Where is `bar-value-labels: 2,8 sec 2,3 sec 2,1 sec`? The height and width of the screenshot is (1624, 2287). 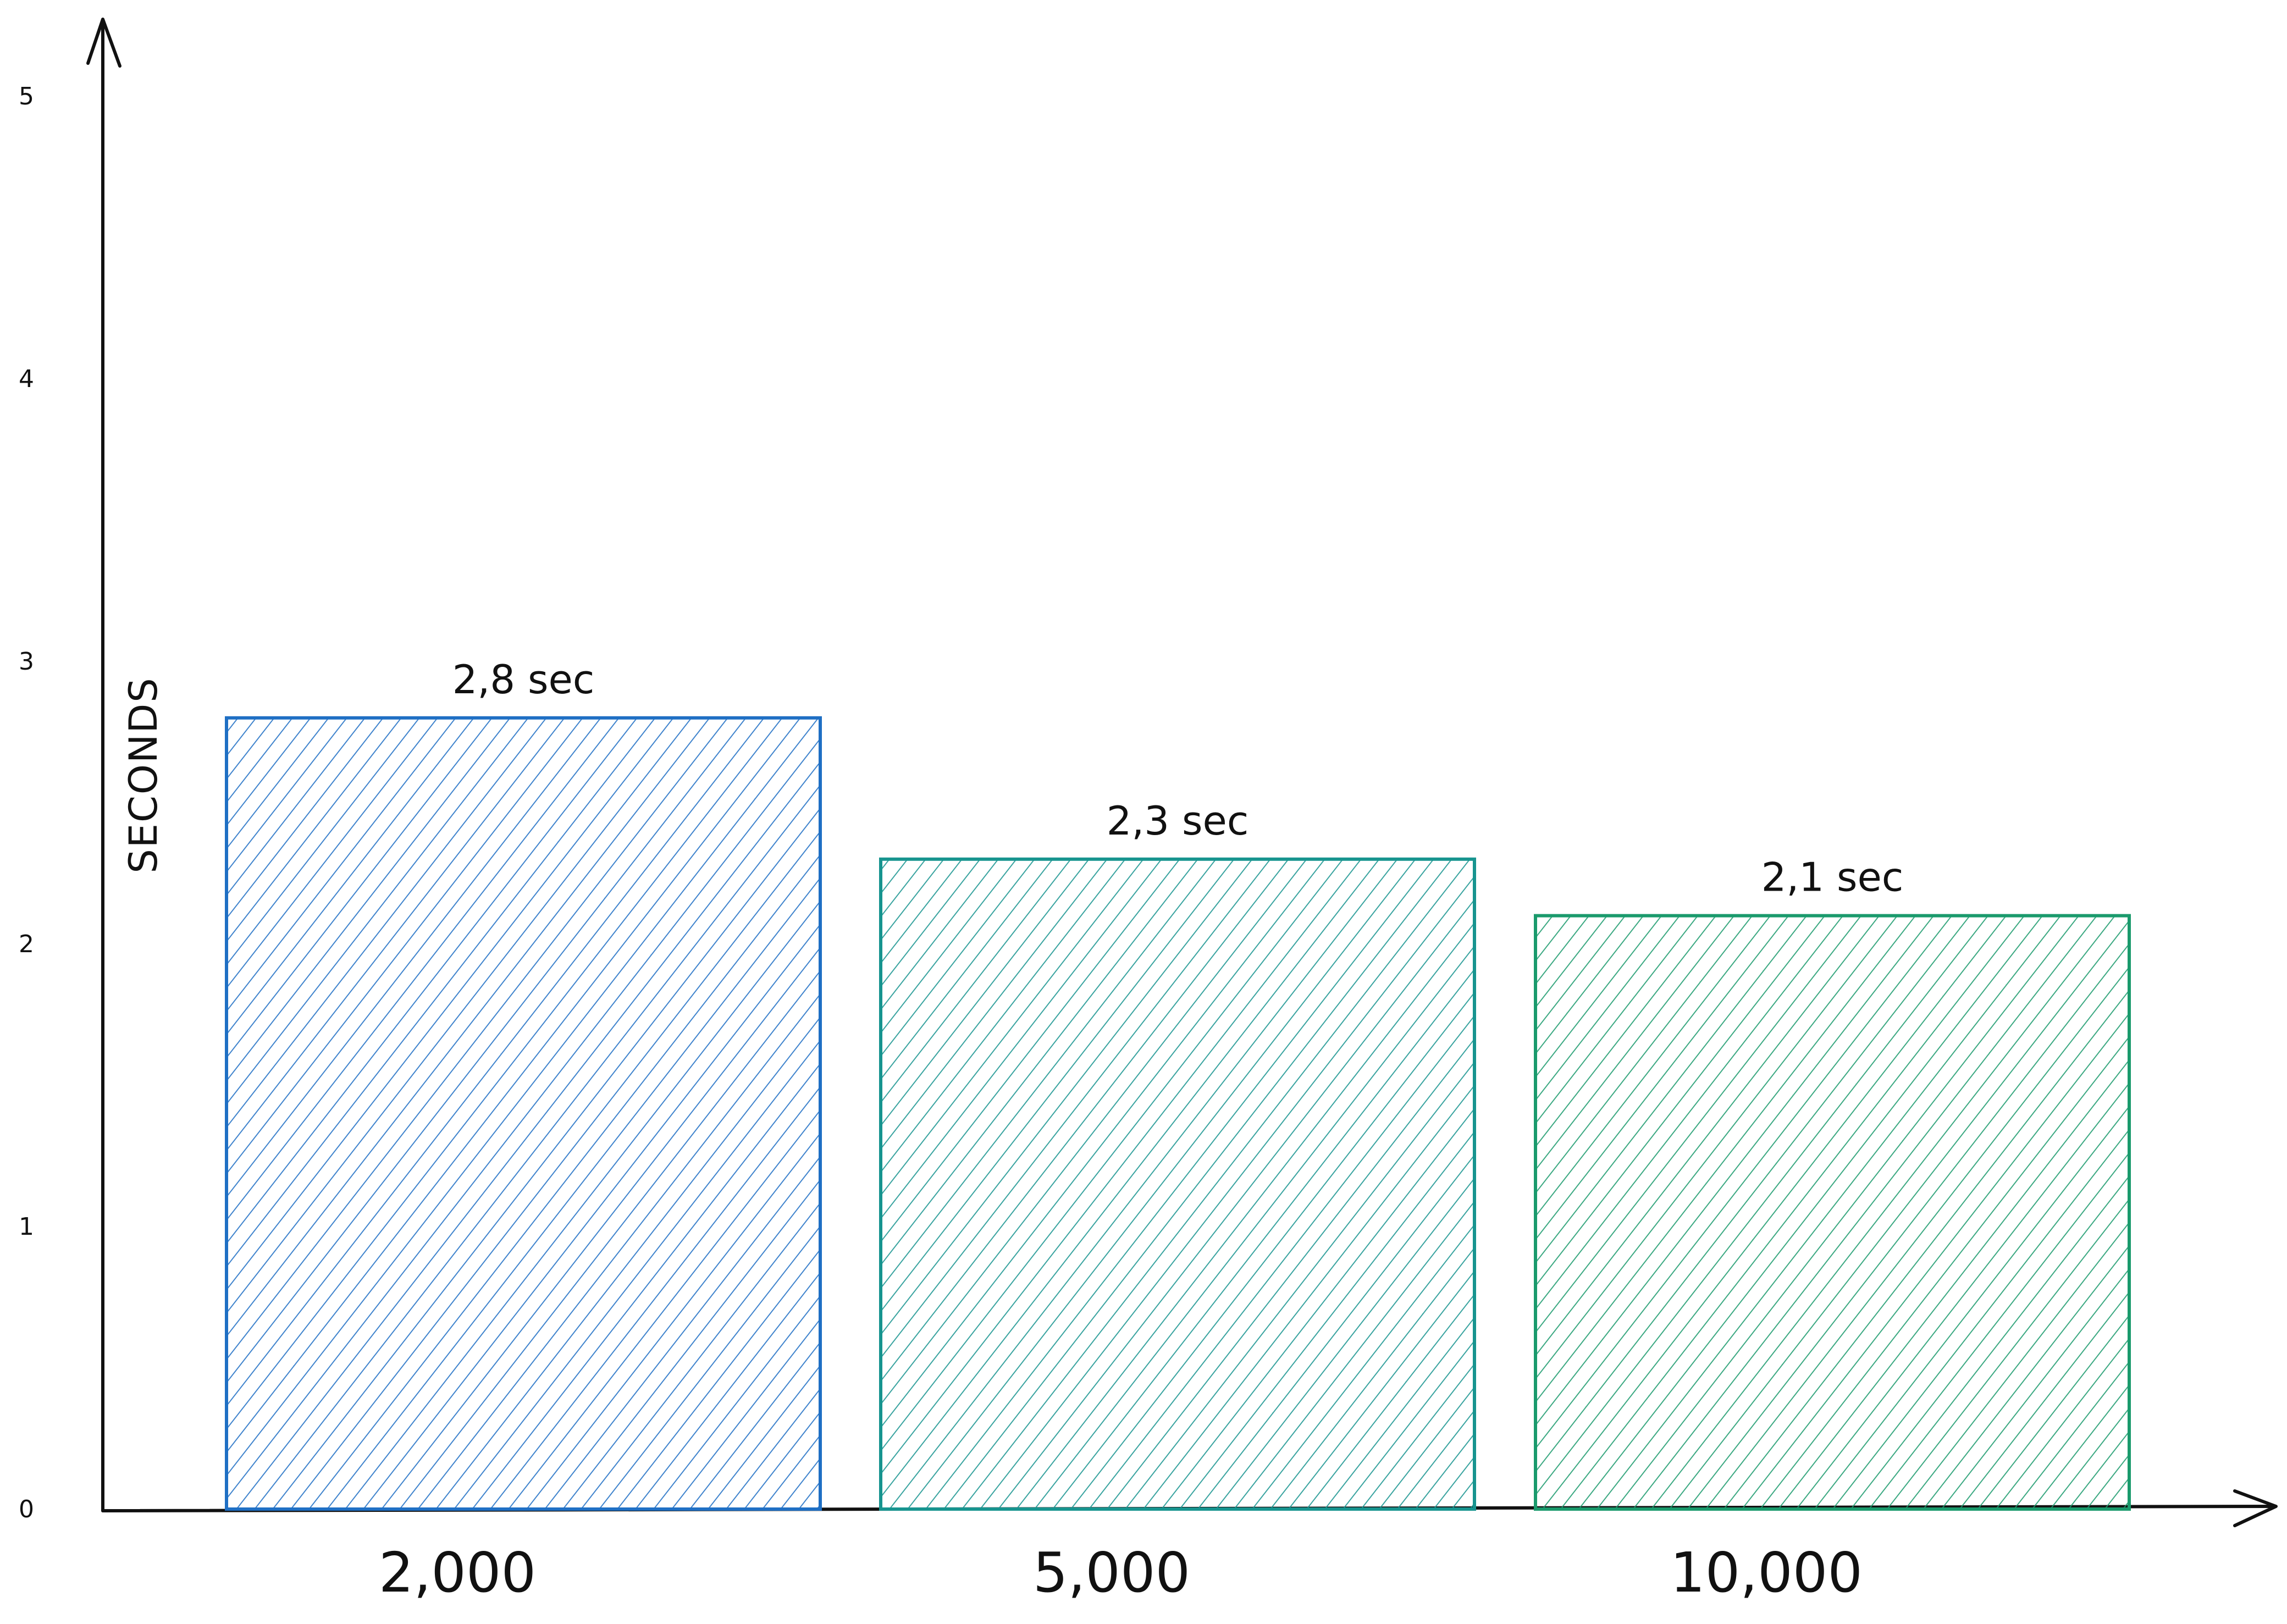 bar-value-labels: 2,8 sec 2,3 sec 2,1 sec is located at coordinates (1178, 778).